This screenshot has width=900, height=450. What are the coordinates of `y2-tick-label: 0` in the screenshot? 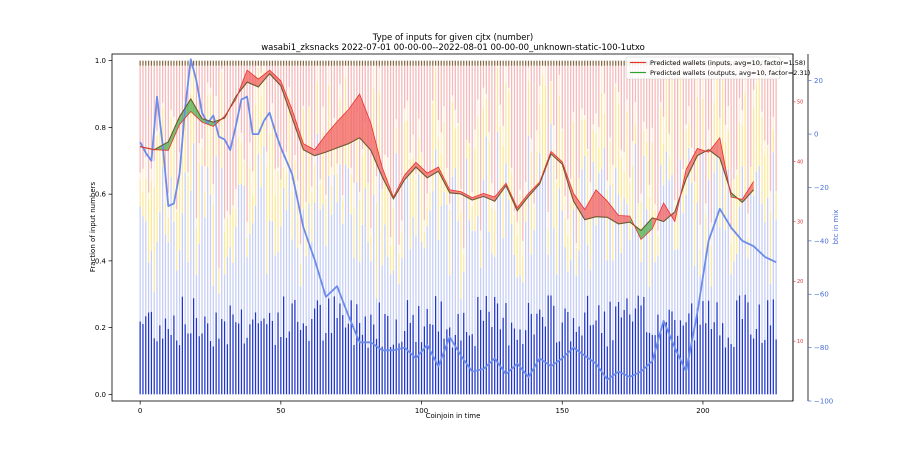 It's located at (816, 135).